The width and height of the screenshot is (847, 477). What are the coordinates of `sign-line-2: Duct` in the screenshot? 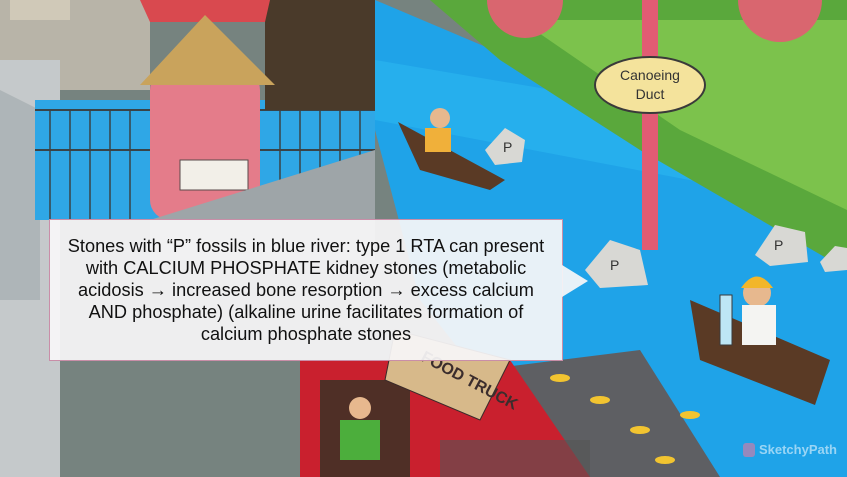 It's located at (650, 94).